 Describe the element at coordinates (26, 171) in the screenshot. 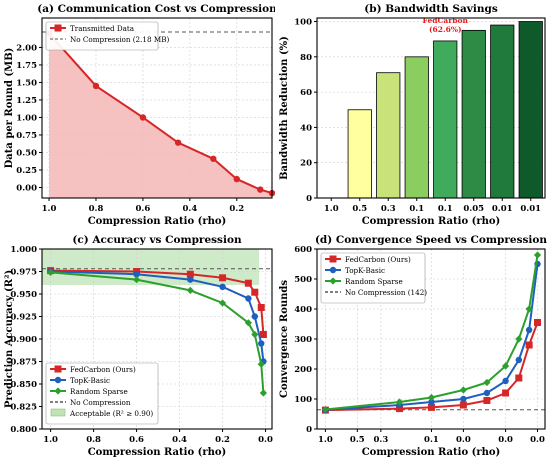

I see `y-tick-label: 0.25` at that location.